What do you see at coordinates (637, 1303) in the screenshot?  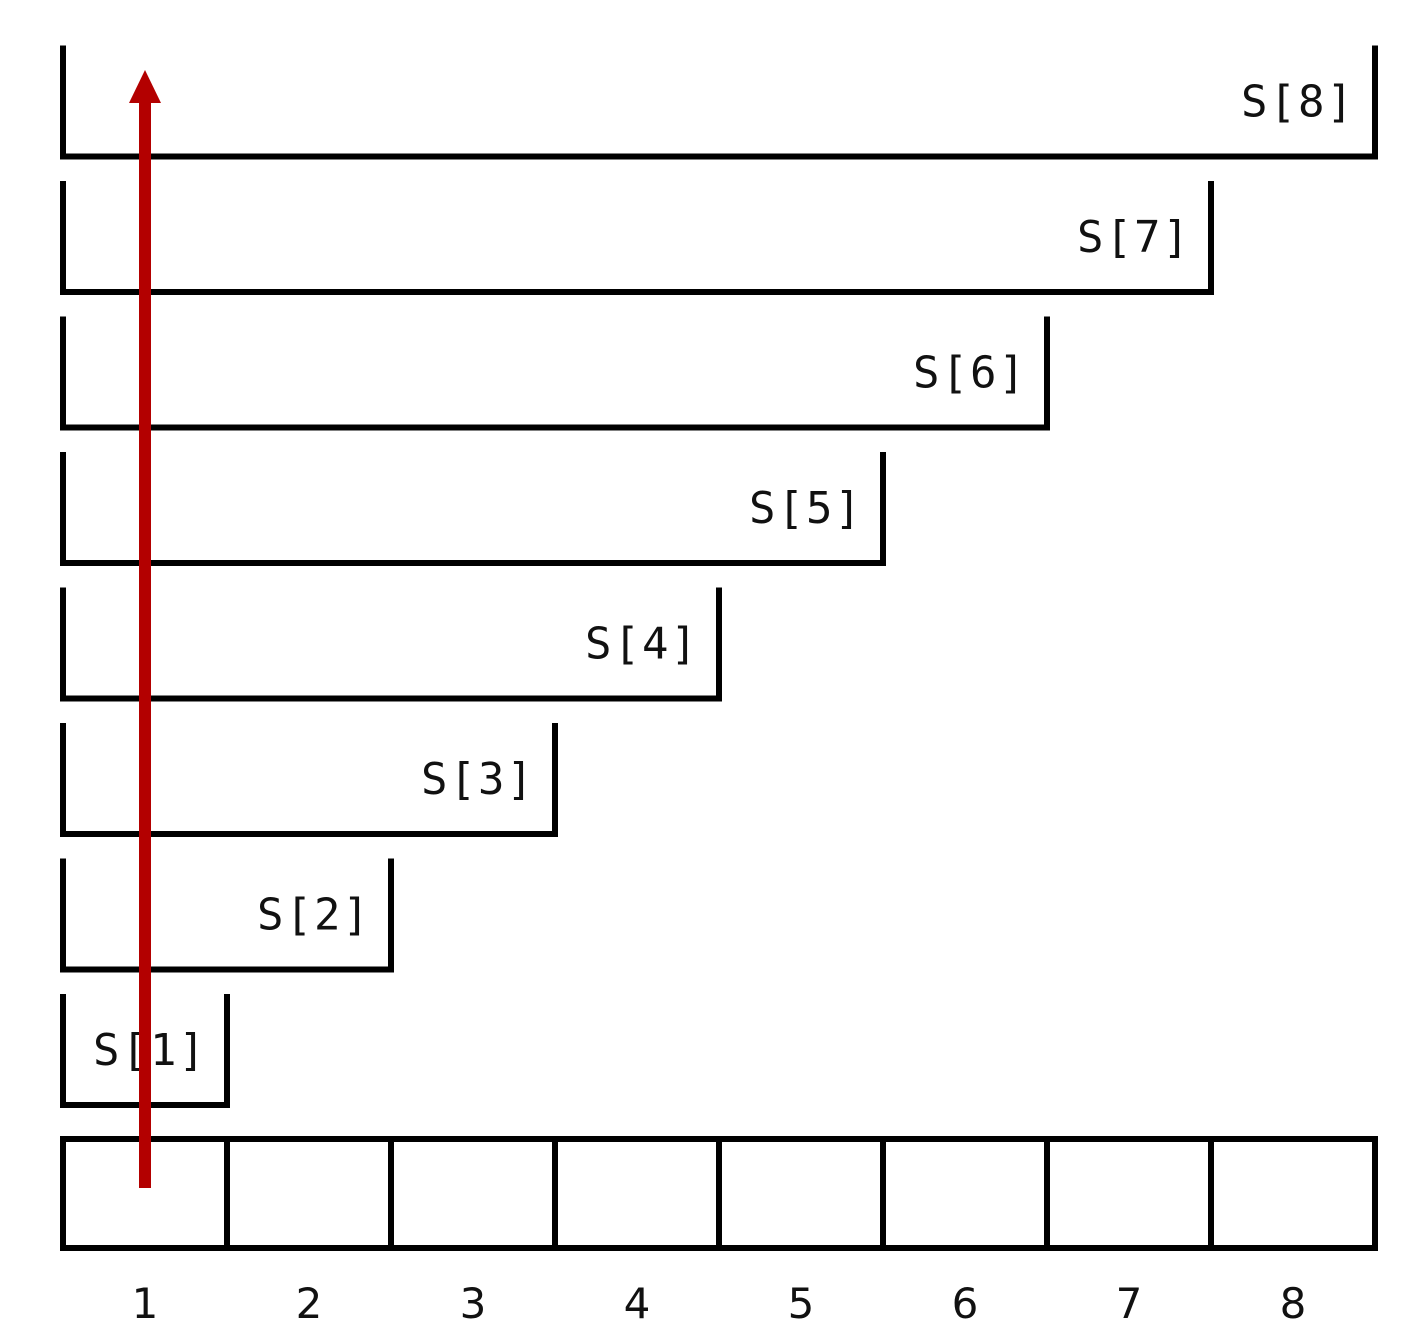 I see `index-label-4: 4` at bounding box center [637, 1303].